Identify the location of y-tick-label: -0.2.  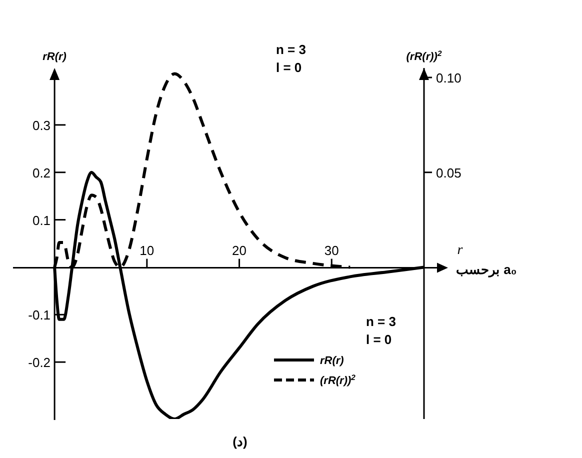
(39, 362).